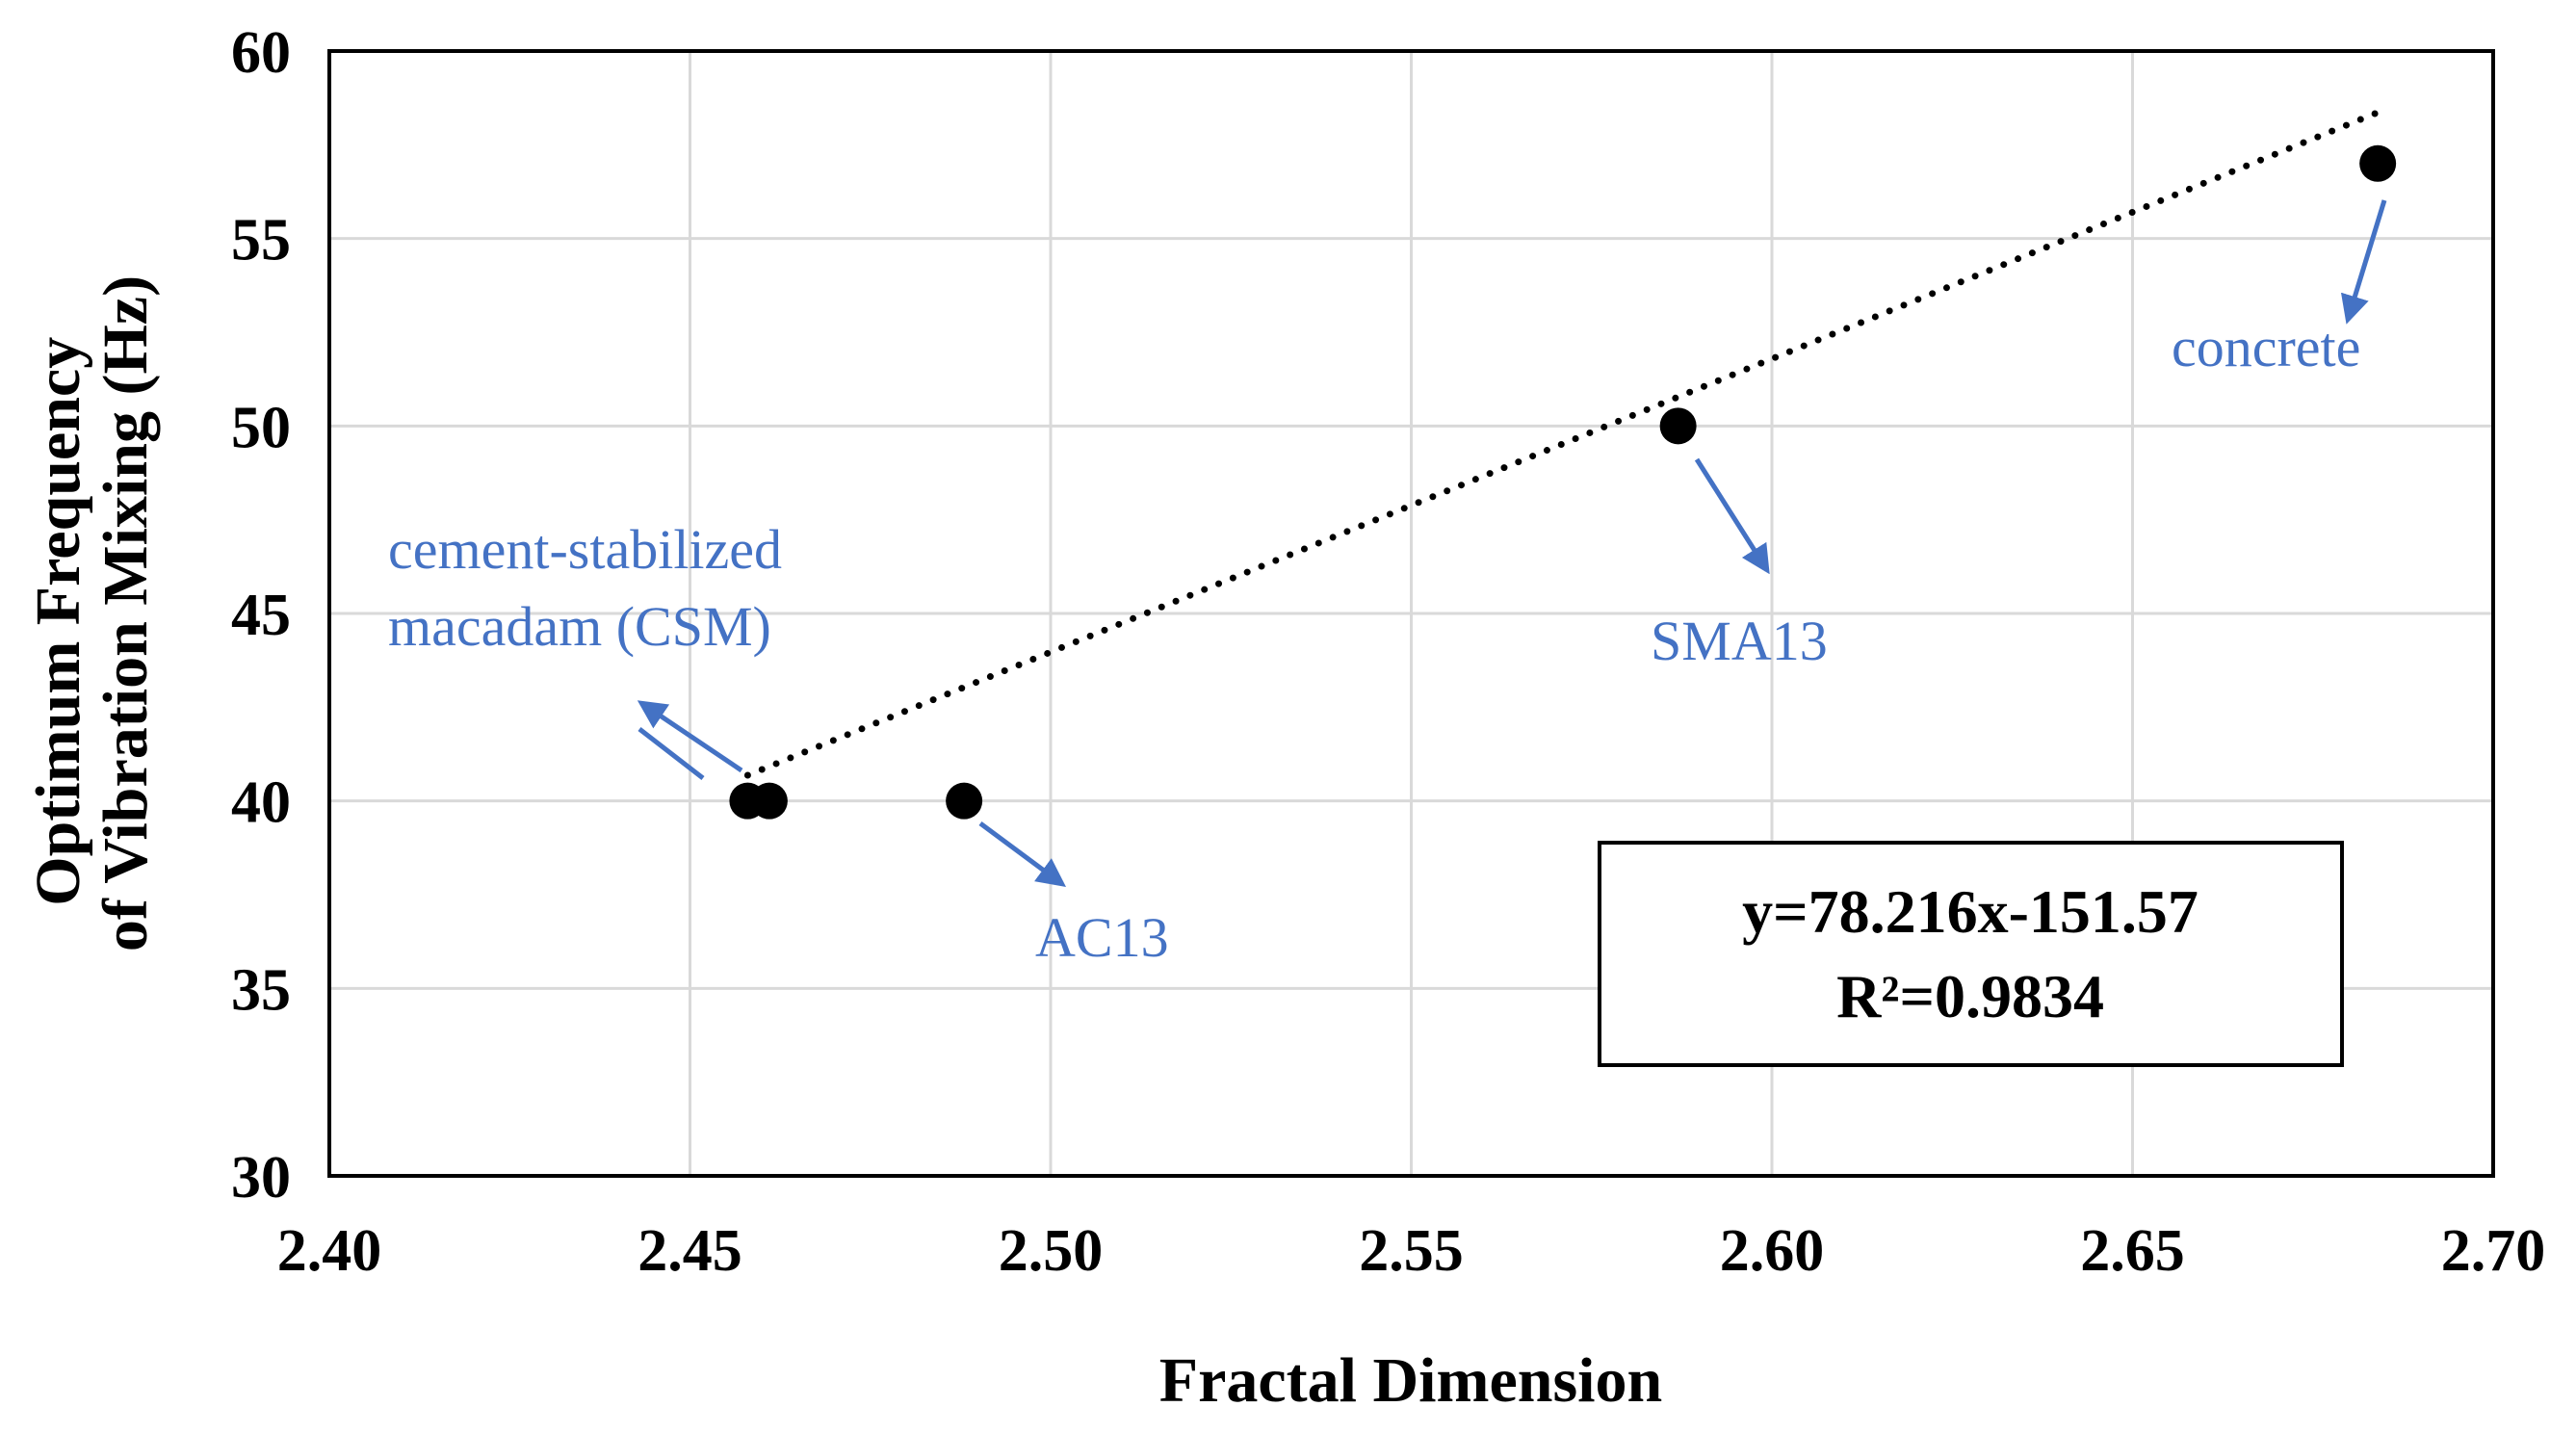 The image size is (2576, 1433). I want to click on annotation-sma13: SMA13, so click(1739, 564).